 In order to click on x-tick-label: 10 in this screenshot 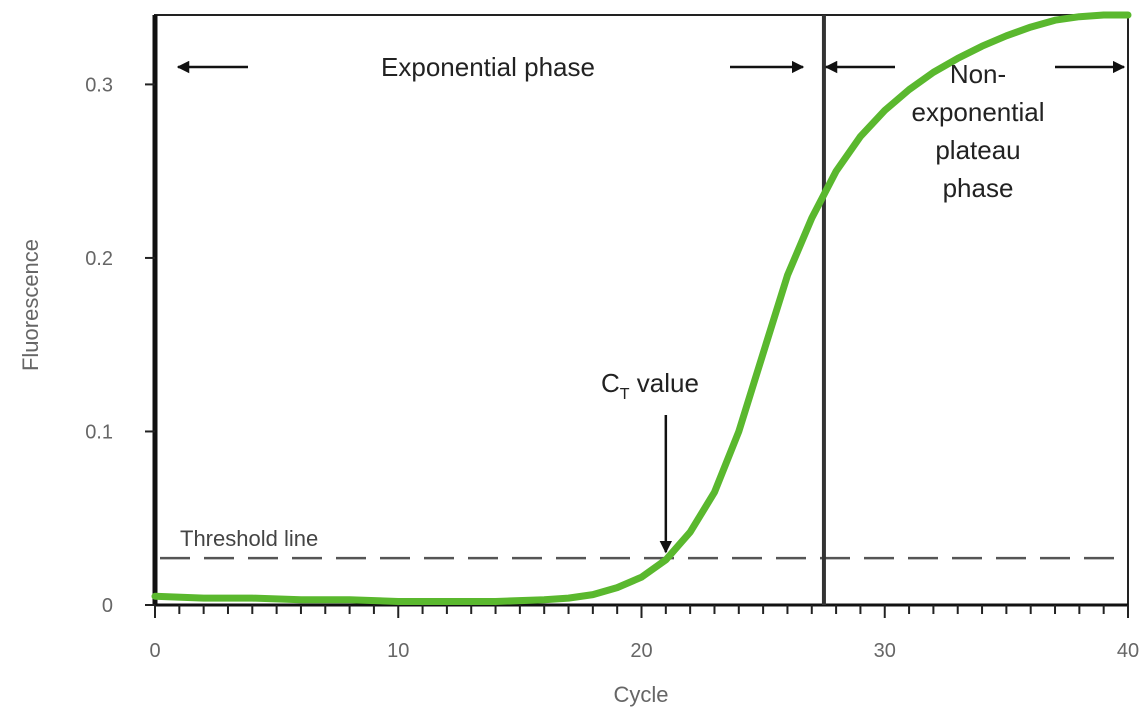, I will do `click(398, 651)`.